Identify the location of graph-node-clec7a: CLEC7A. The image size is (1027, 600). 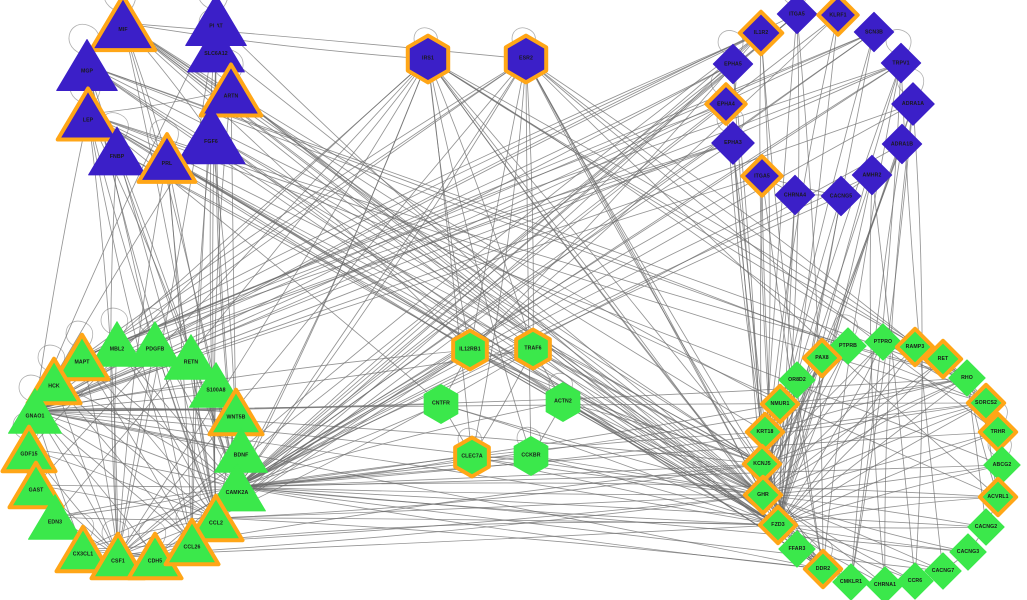
(472, 457).